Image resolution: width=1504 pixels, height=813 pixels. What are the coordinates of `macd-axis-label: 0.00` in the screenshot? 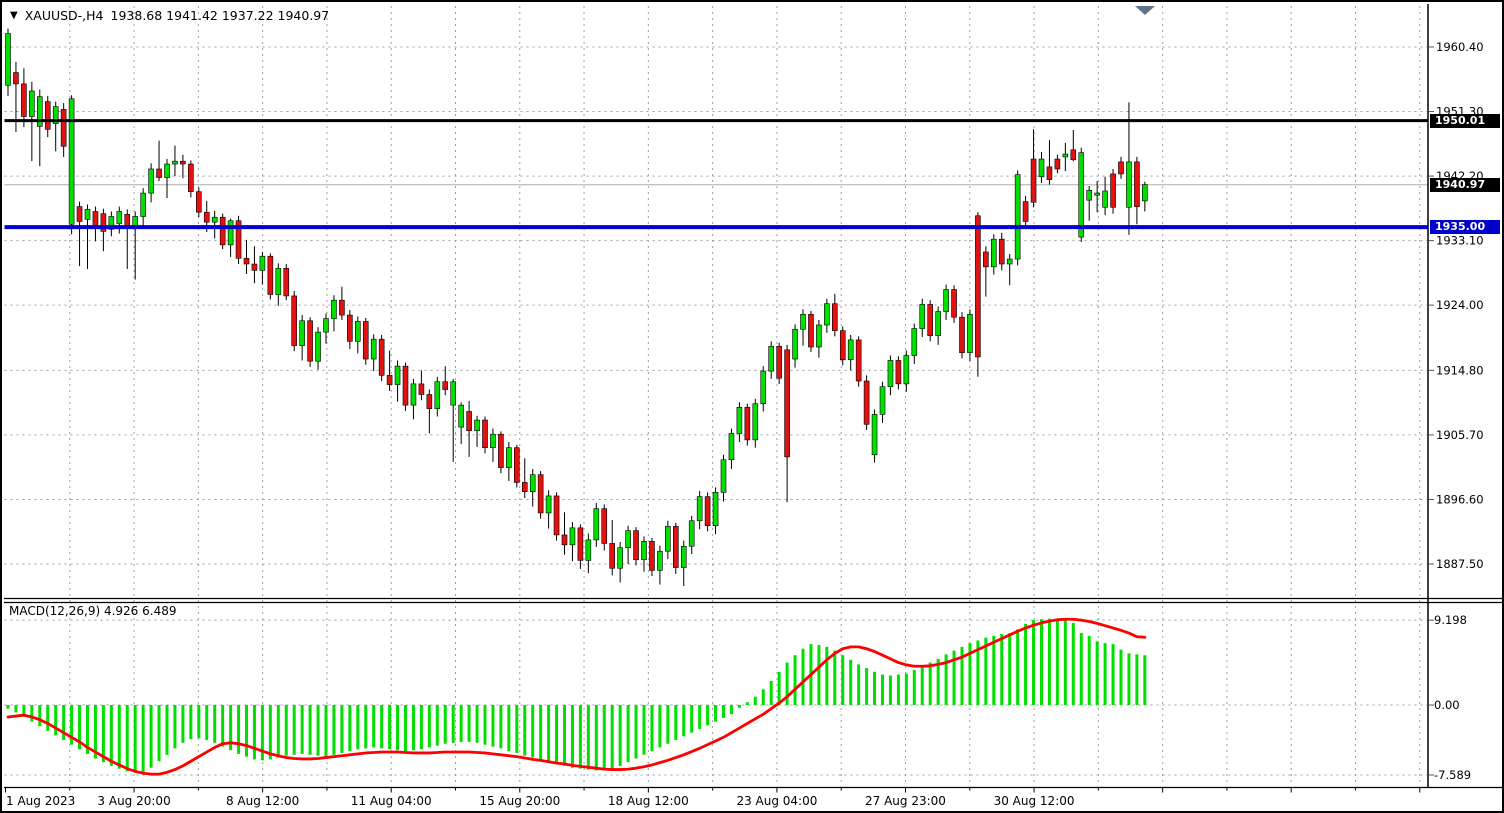 It's located at (1447, 705).